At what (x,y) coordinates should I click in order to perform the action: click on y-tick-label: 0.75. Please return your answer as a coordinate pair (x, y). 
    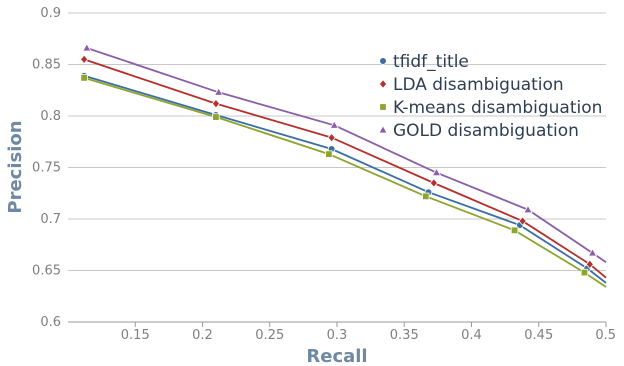
    Looking at the image, I should click on (46, 168).